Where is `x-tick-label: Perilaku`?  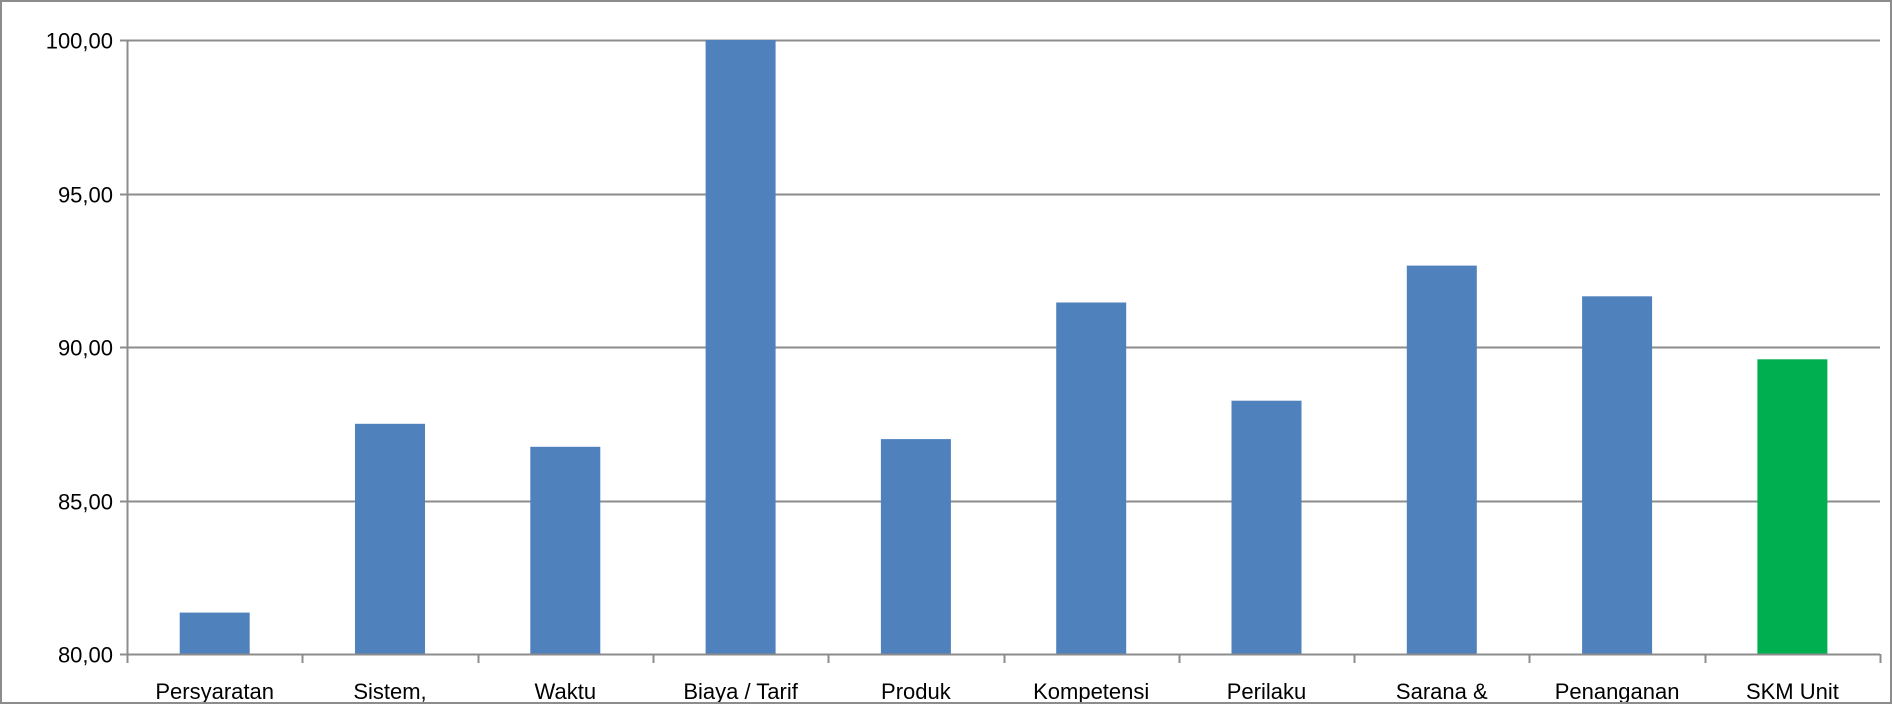
x-tick-label: Perilaku is located at coordinates (1266, 690).